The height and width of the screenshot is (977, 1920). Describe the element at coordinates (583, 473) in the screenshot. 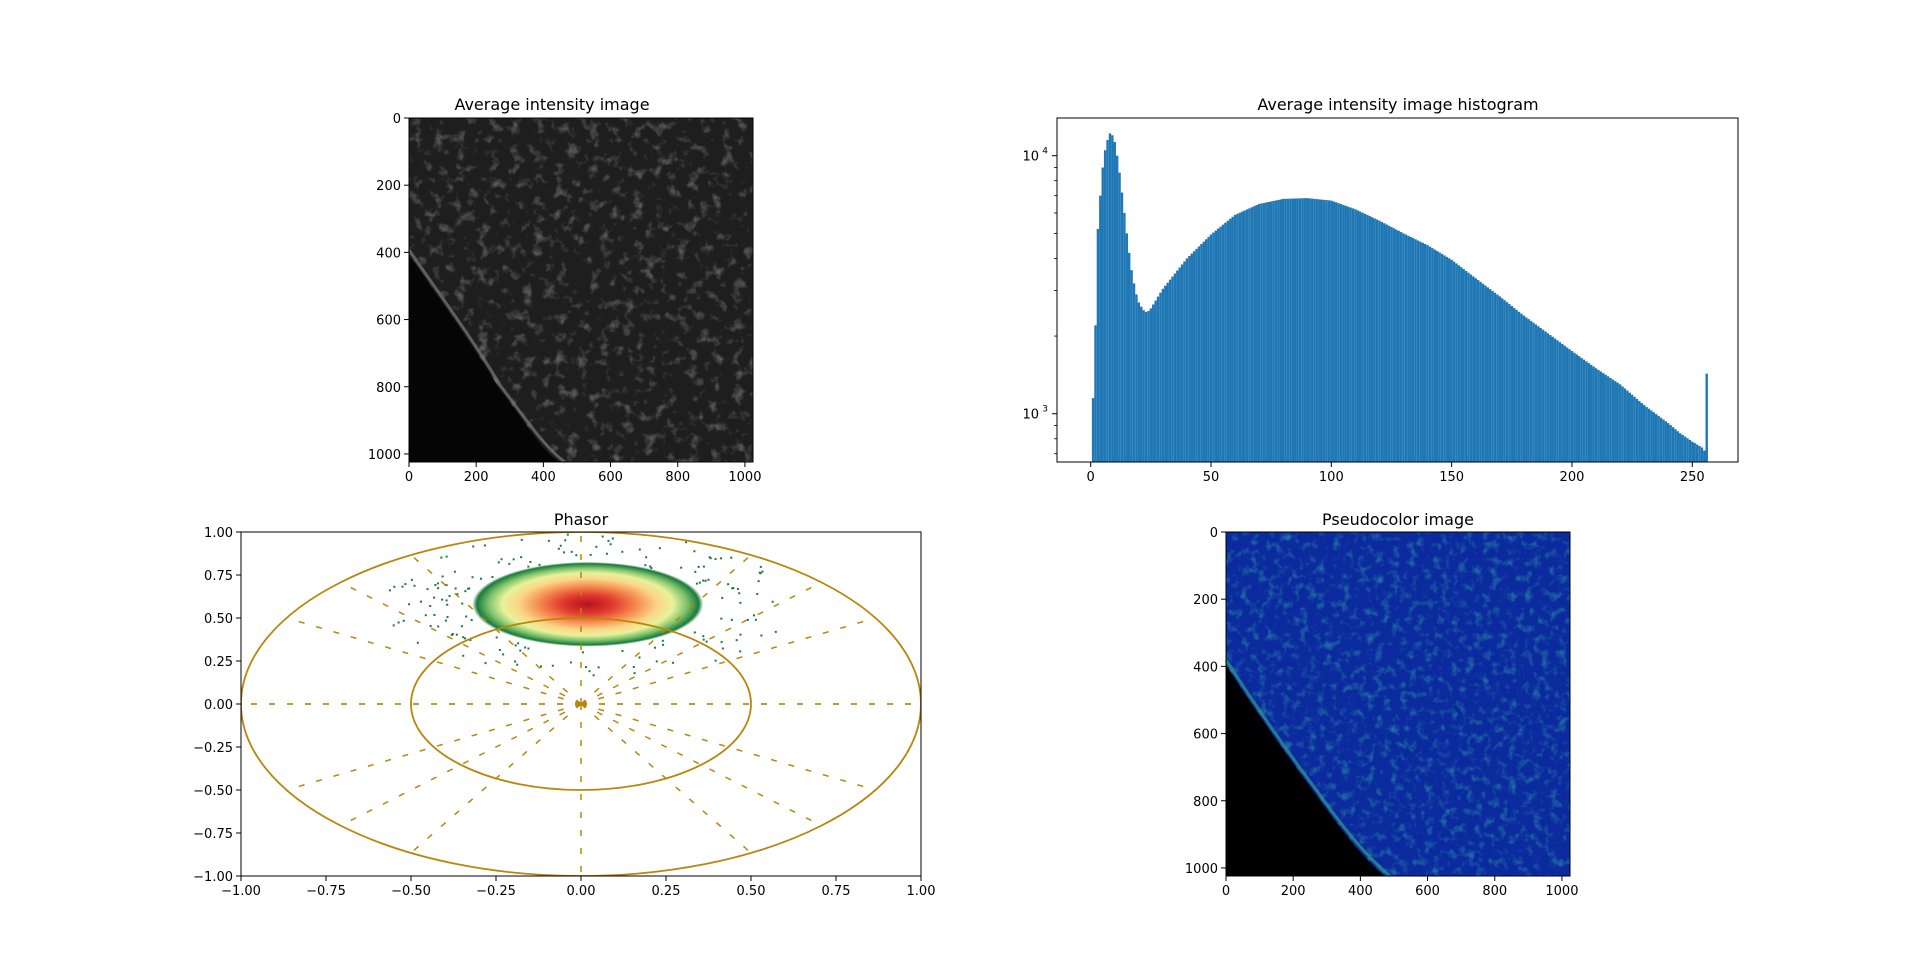

I see `average-intensity-x-ticks: 0 200 400 600 800 1000` at that location.